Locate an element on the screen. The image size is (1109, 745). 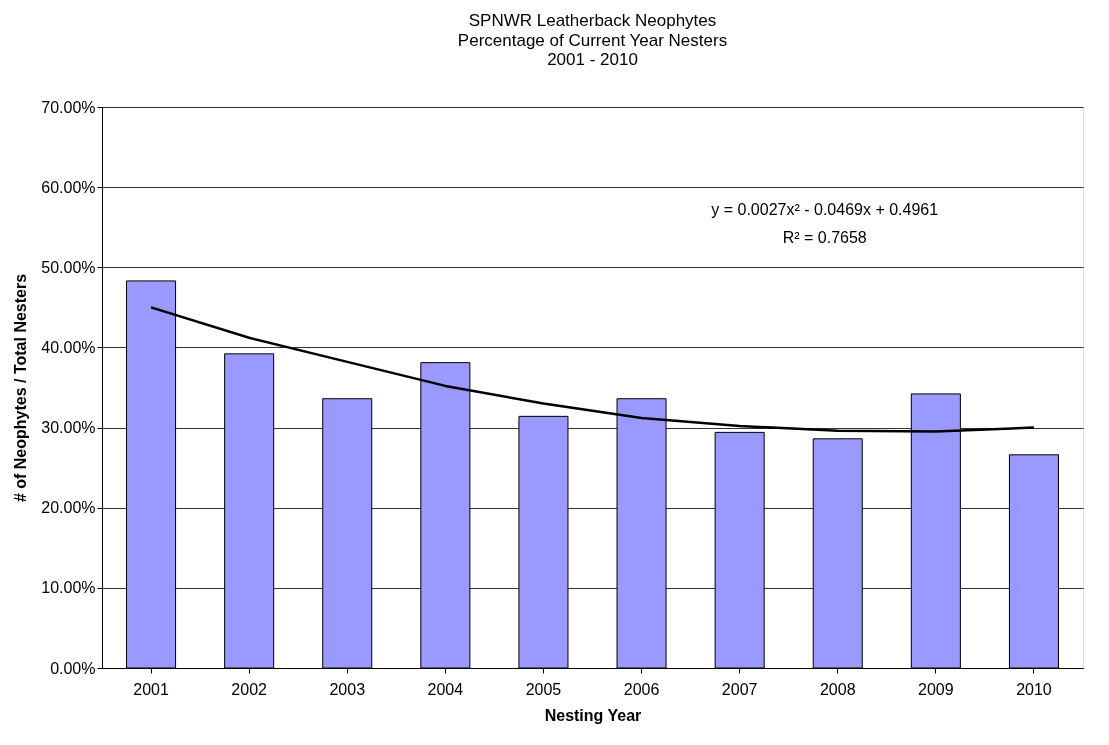
y-tick-label: 30.00% is located at coordinates (68, 428).